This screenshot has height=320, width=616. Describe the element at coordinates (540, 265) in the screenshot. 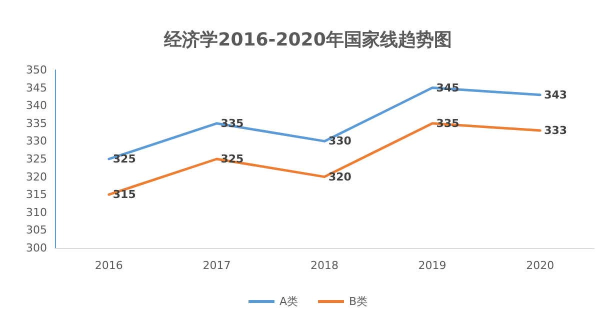

I see `x-tick-label: 2020` at that location.